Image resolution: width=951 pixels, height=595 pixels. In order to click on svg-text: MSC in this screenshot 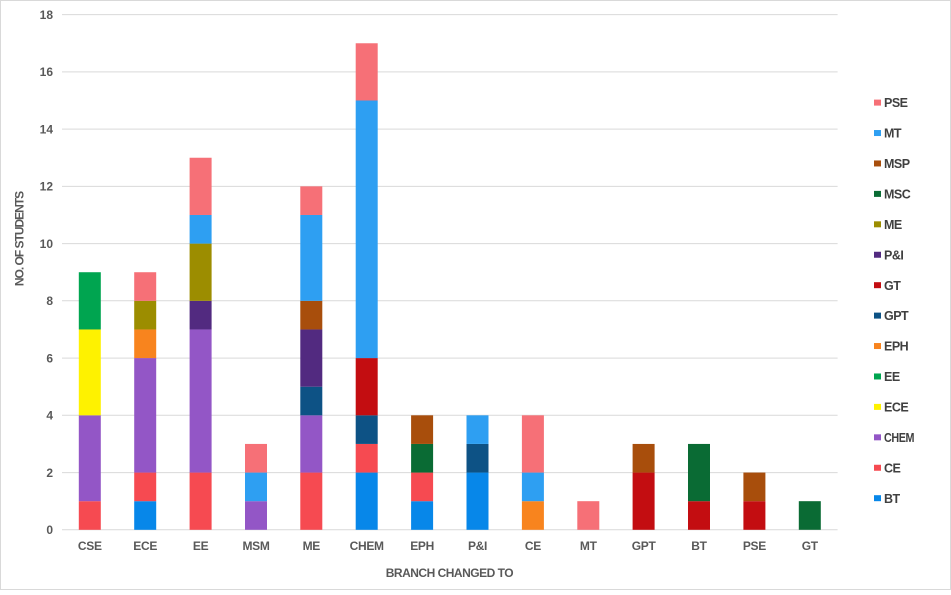, I will do `click(897, 194)`.